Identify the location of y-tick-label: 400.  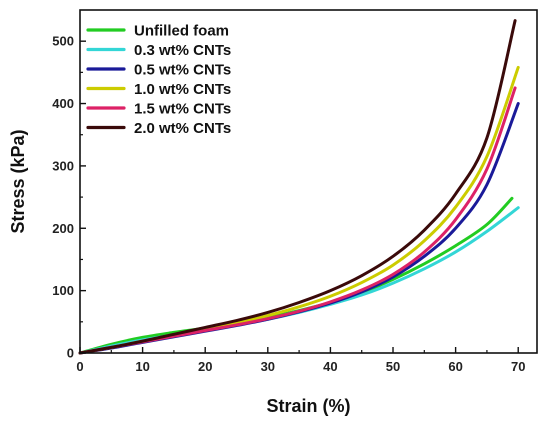
(63, 103).